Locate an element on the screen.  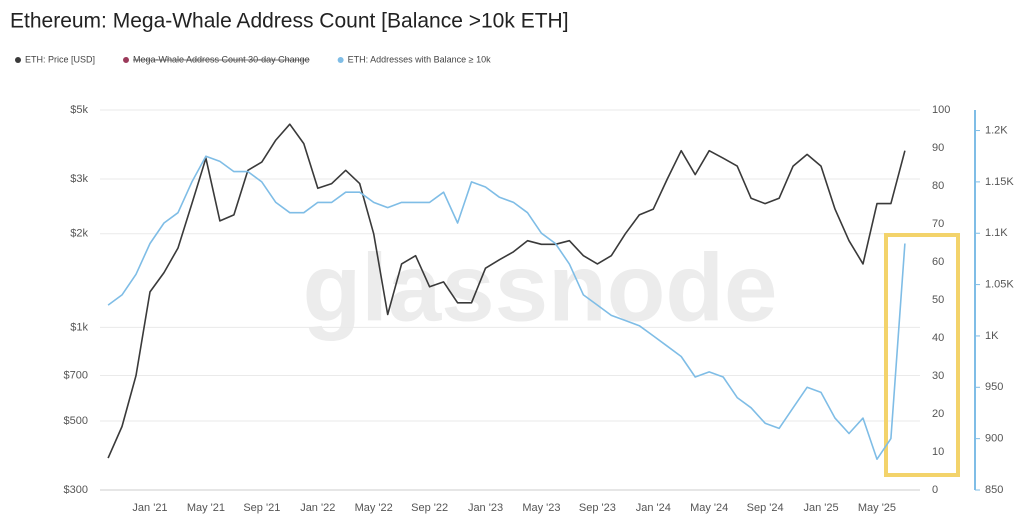
y3-tick-label: 1.1K is located at coordinates (996, 233).